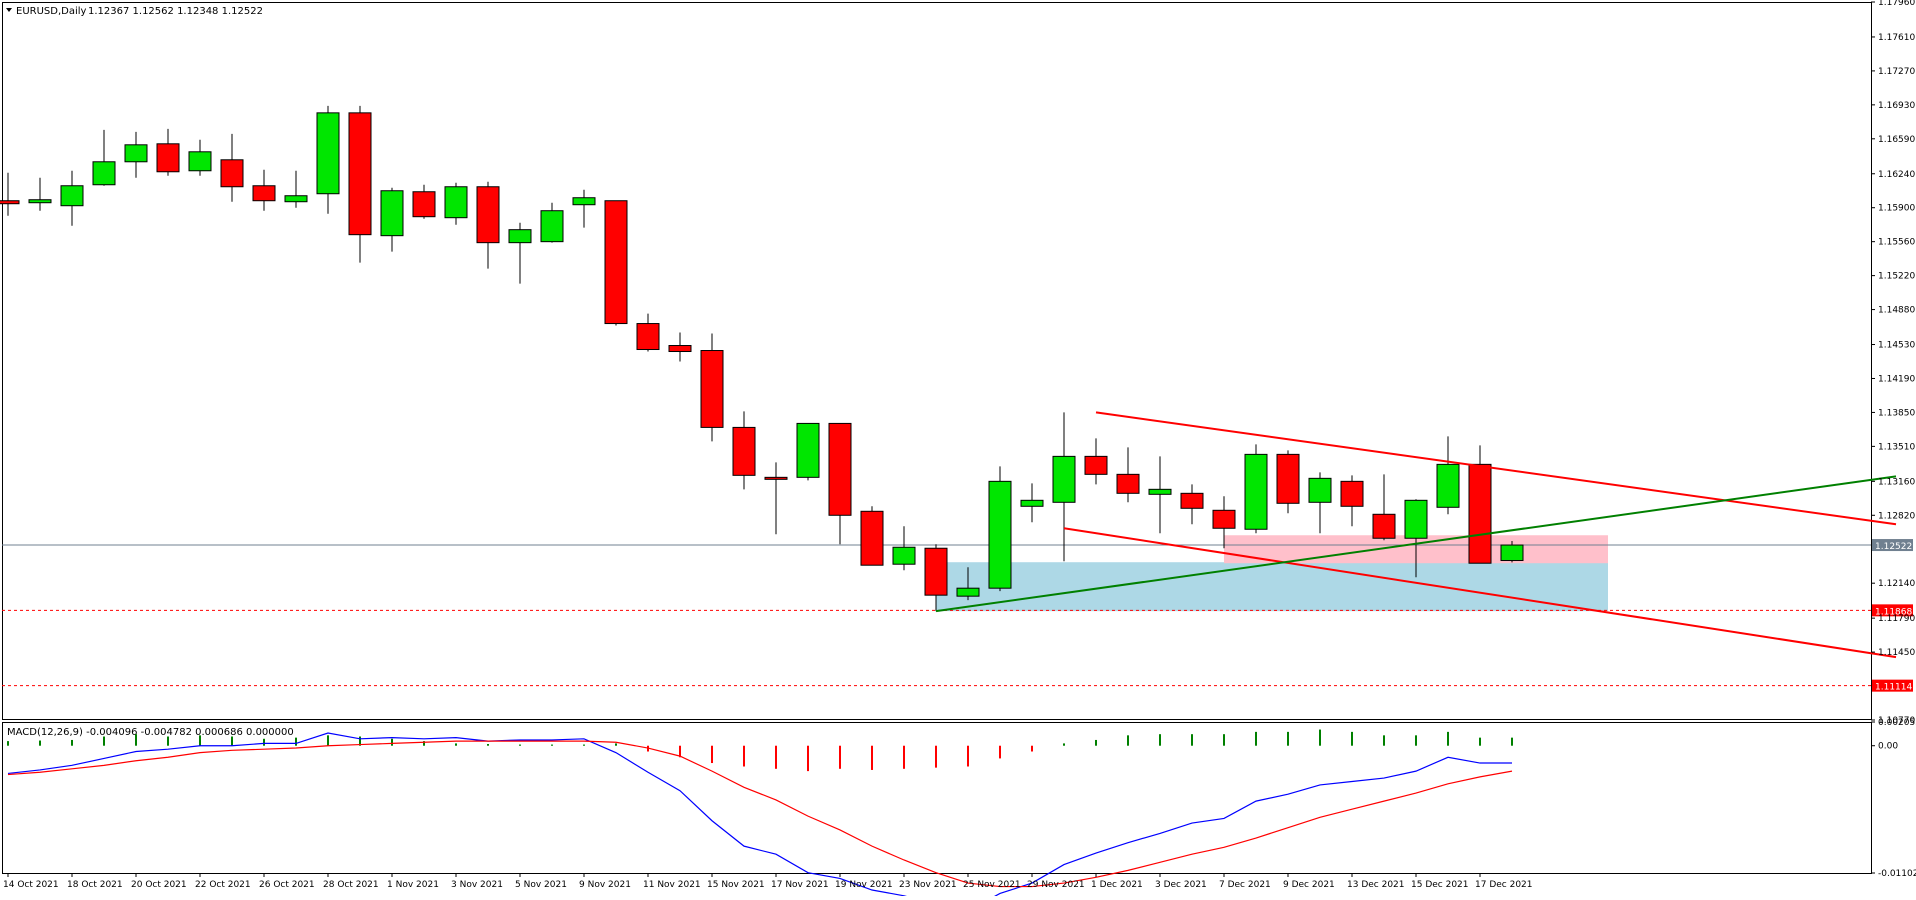  What do you see at coordinates (992, 885) in the screenshot?
I see `date-tick-label: 25 Nov 2021` at bounding box center [992, 885].